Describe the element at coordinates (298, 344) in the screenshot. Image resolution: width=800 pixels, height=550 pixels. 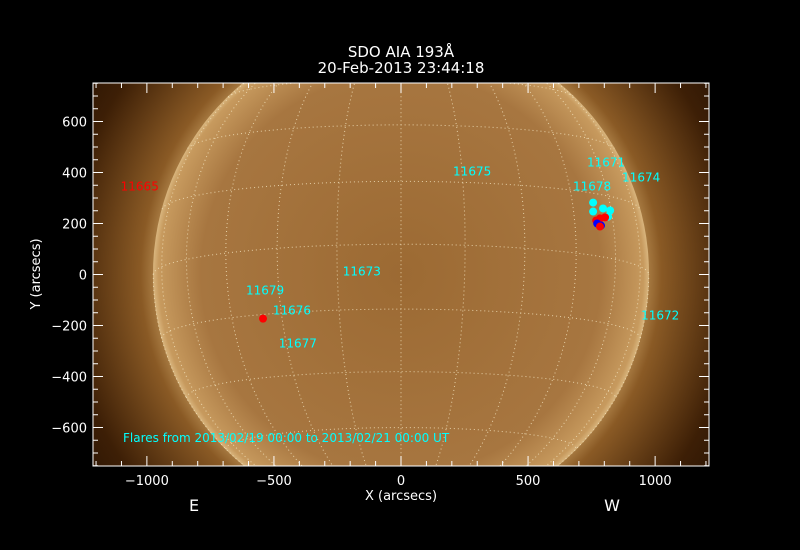
I see `active-region-label: 11677` at that location.